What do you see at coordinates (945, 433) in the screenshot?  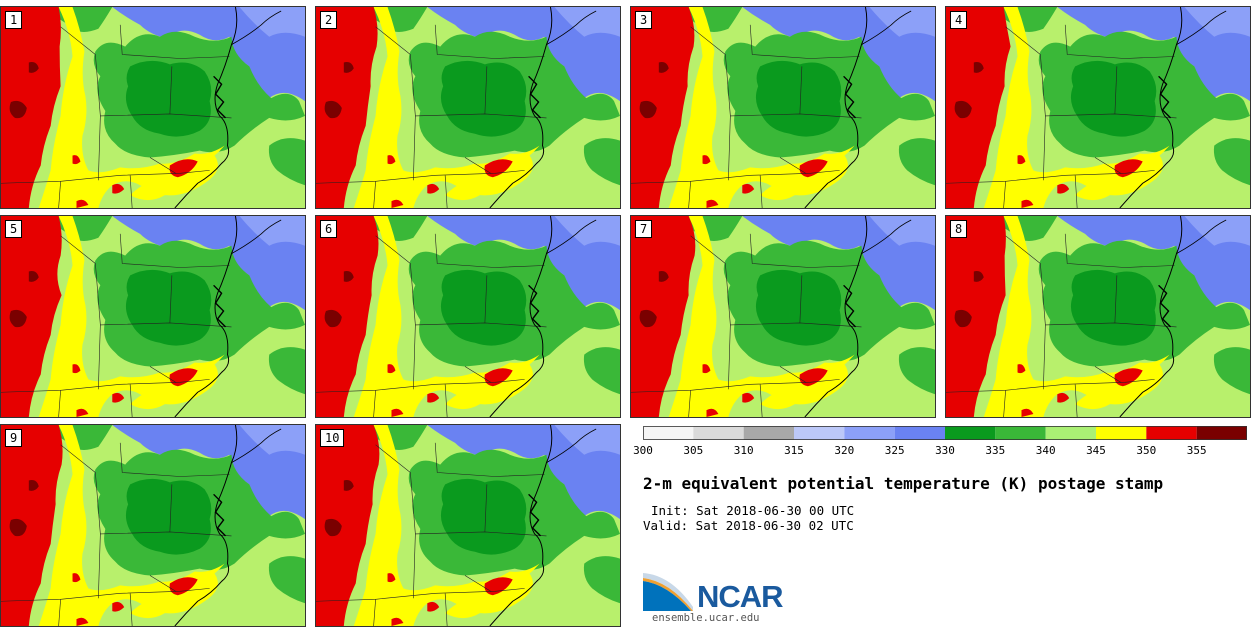 I see `color-scale-legend` at bounding box center [945, 433].